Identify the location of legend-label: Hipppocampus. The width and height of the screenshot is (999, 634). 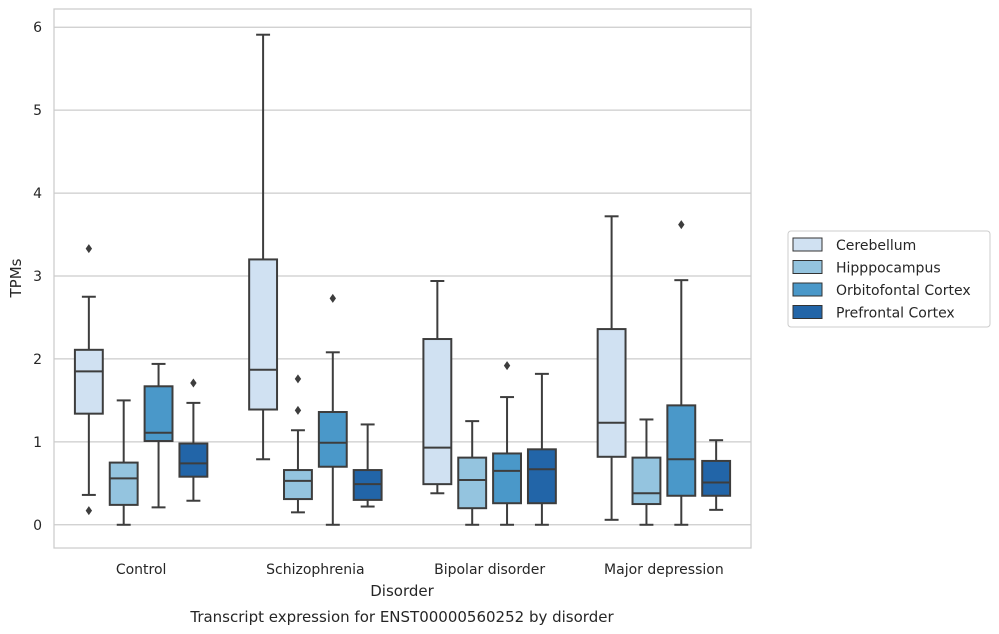
(888, 269).